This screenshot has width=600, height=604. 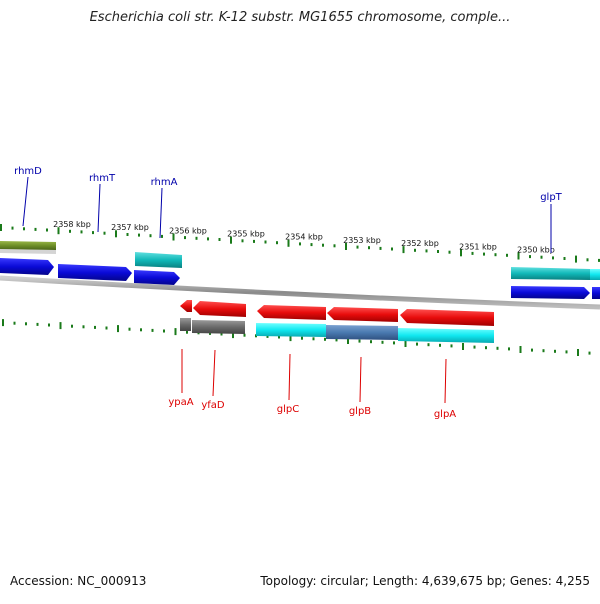 I want to click on feature-ypaA-sub, so click(x=185, y=324).